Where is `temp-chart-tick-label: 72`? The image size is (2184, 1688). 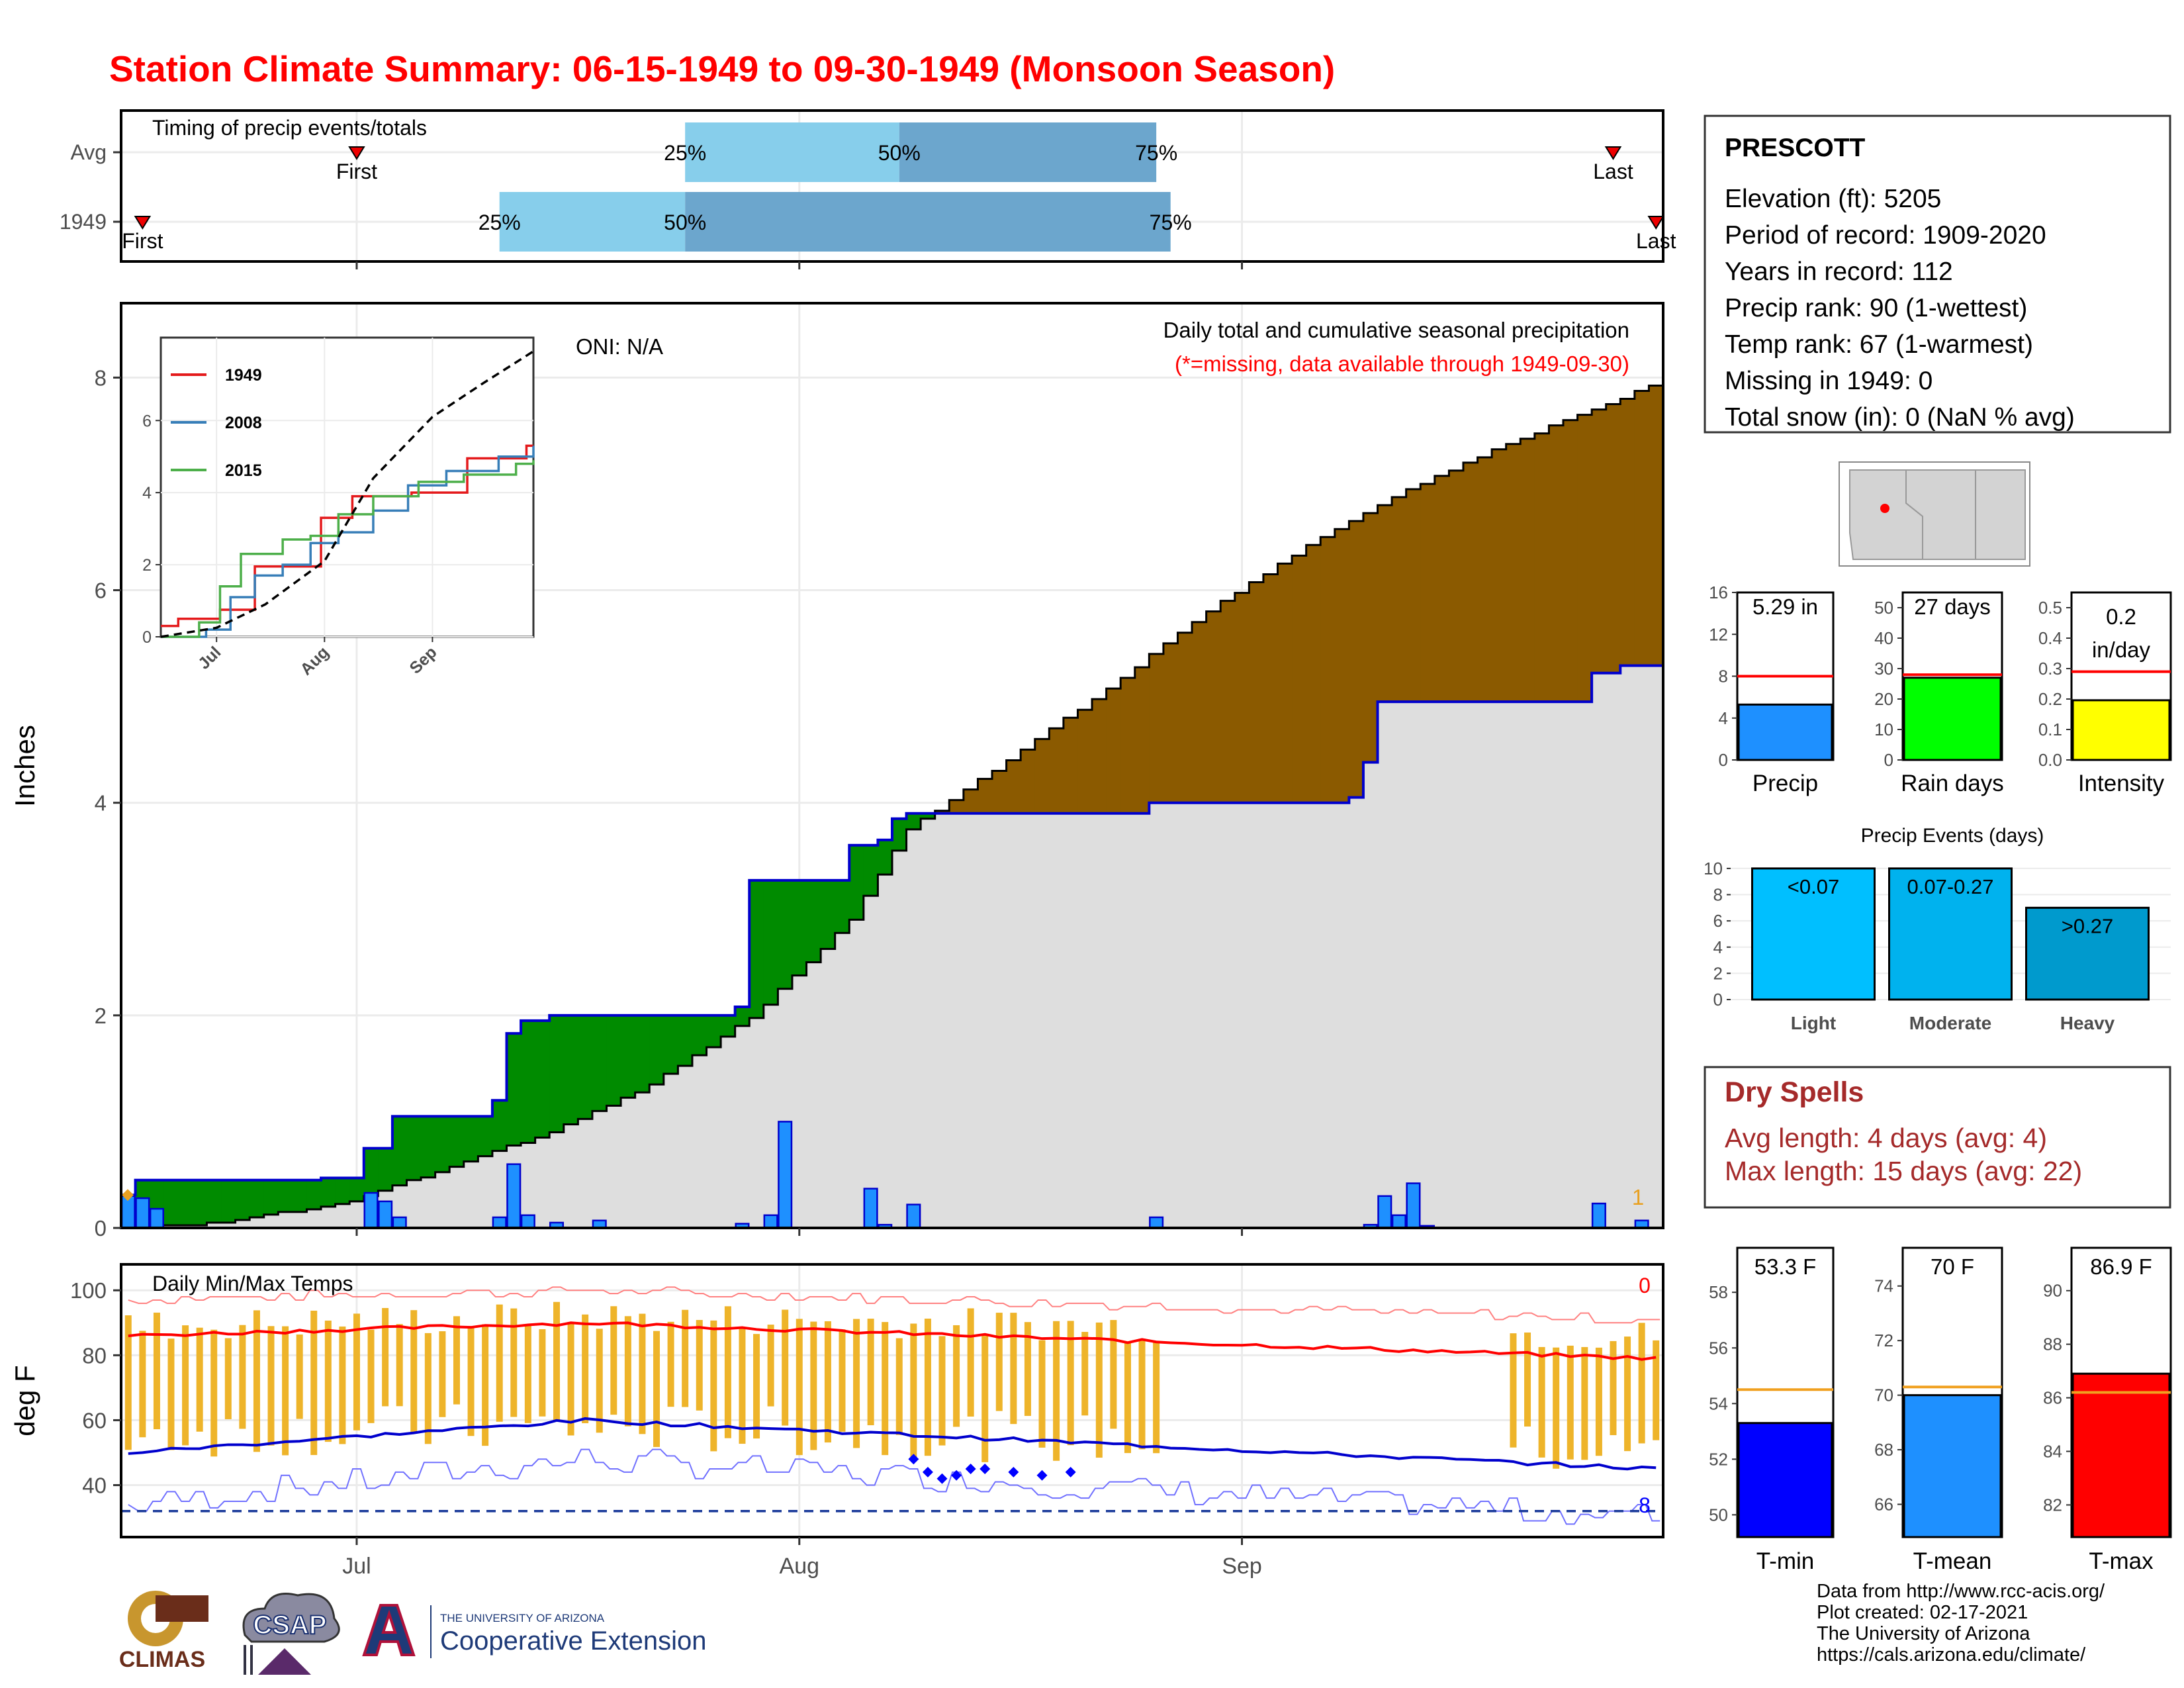 temp-chart-tick-label: 72 is located at coordinates (1883, 1340).